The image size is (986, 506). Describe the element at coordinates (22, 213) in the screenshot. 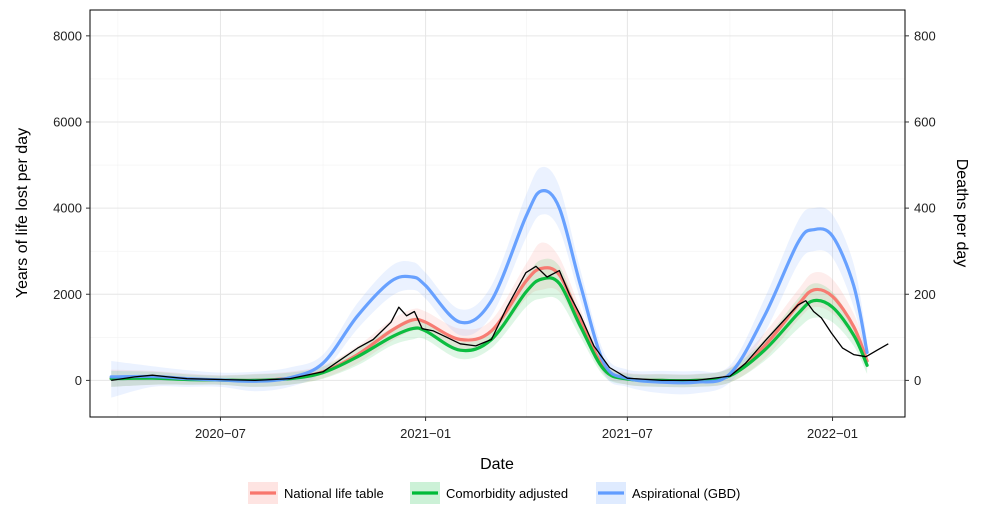

I see `y-axis-title: Years of life lost per day` at that location.